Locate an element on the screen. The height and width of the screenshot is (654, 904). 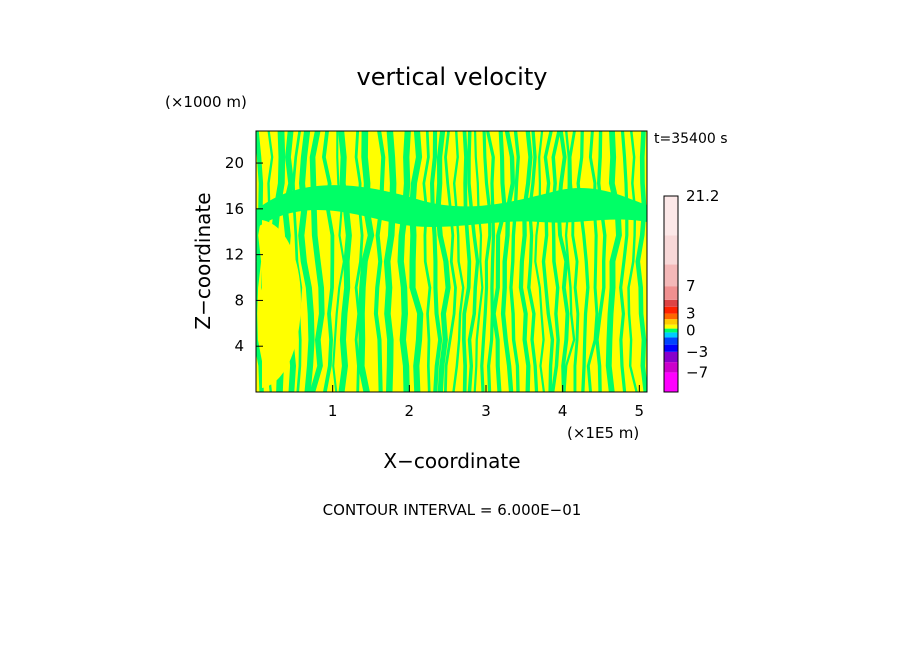
time-label: t=35400 s is located at coordinates (691, 139).